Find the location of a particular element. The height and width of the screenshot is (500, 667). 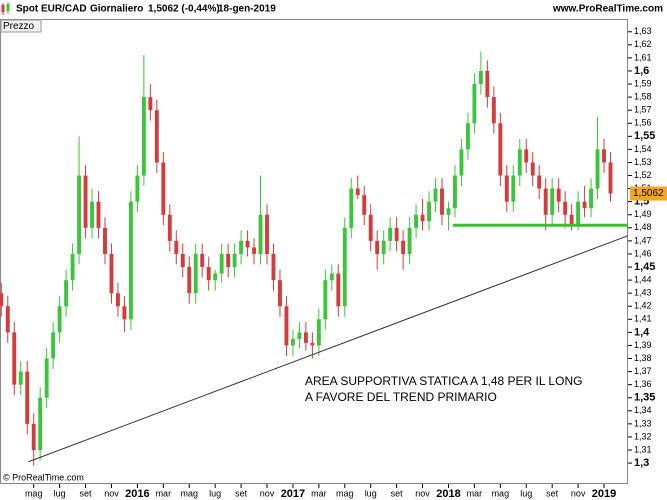

price-tag is located at coordinates (648, 193).